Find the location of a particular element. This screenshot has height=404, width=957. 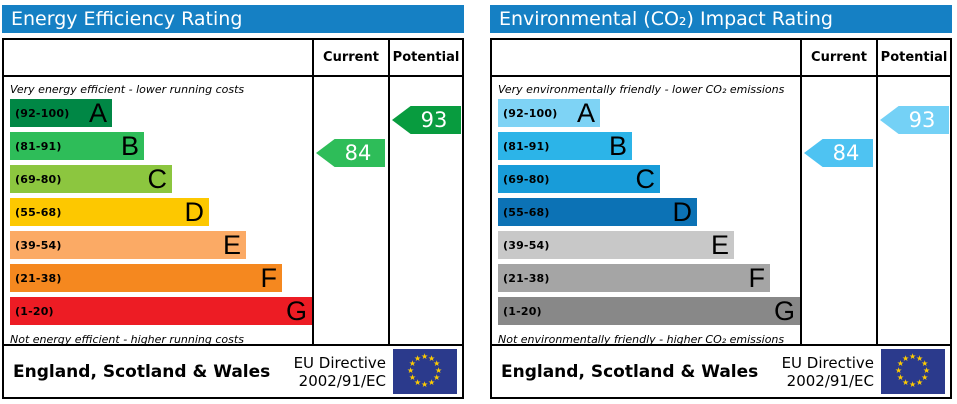

environmental-table-header: Current Potential is located at coordinates (721, 58).